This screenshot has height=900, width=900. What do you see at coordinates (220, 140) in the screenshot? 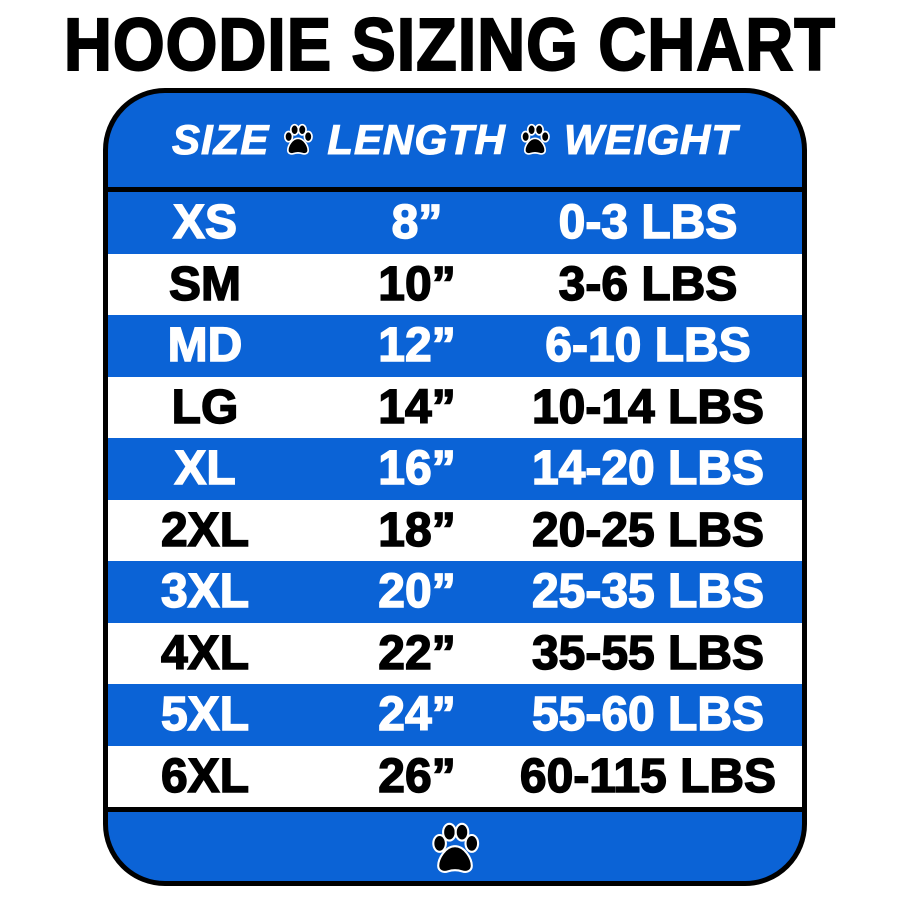
I see `header-size: SIZE` at bounding box center [220, 140].